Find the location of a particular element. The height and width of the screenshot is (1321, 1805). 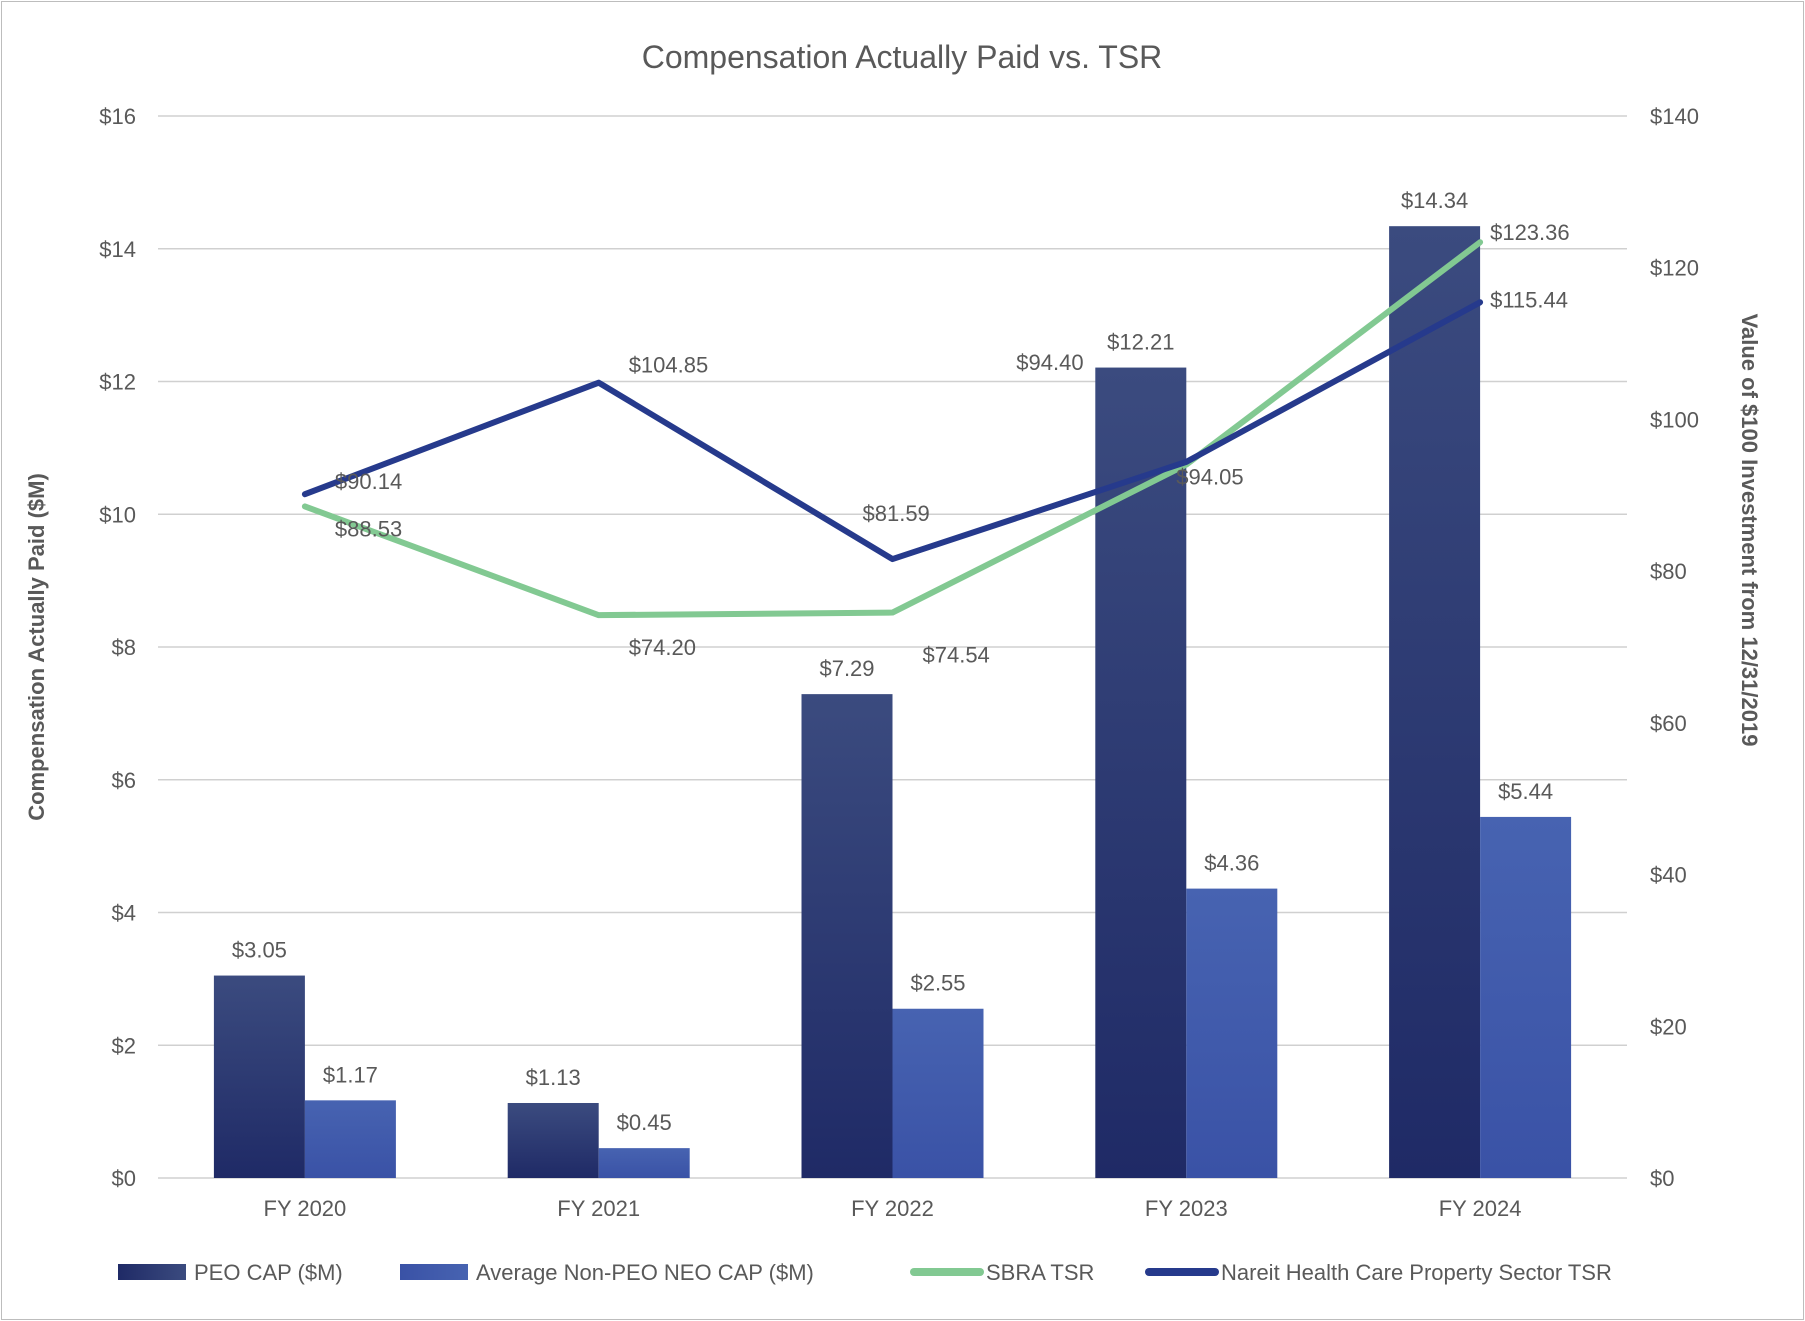

bar-data-label: $4.36 is located at coordinates (1231, 863).